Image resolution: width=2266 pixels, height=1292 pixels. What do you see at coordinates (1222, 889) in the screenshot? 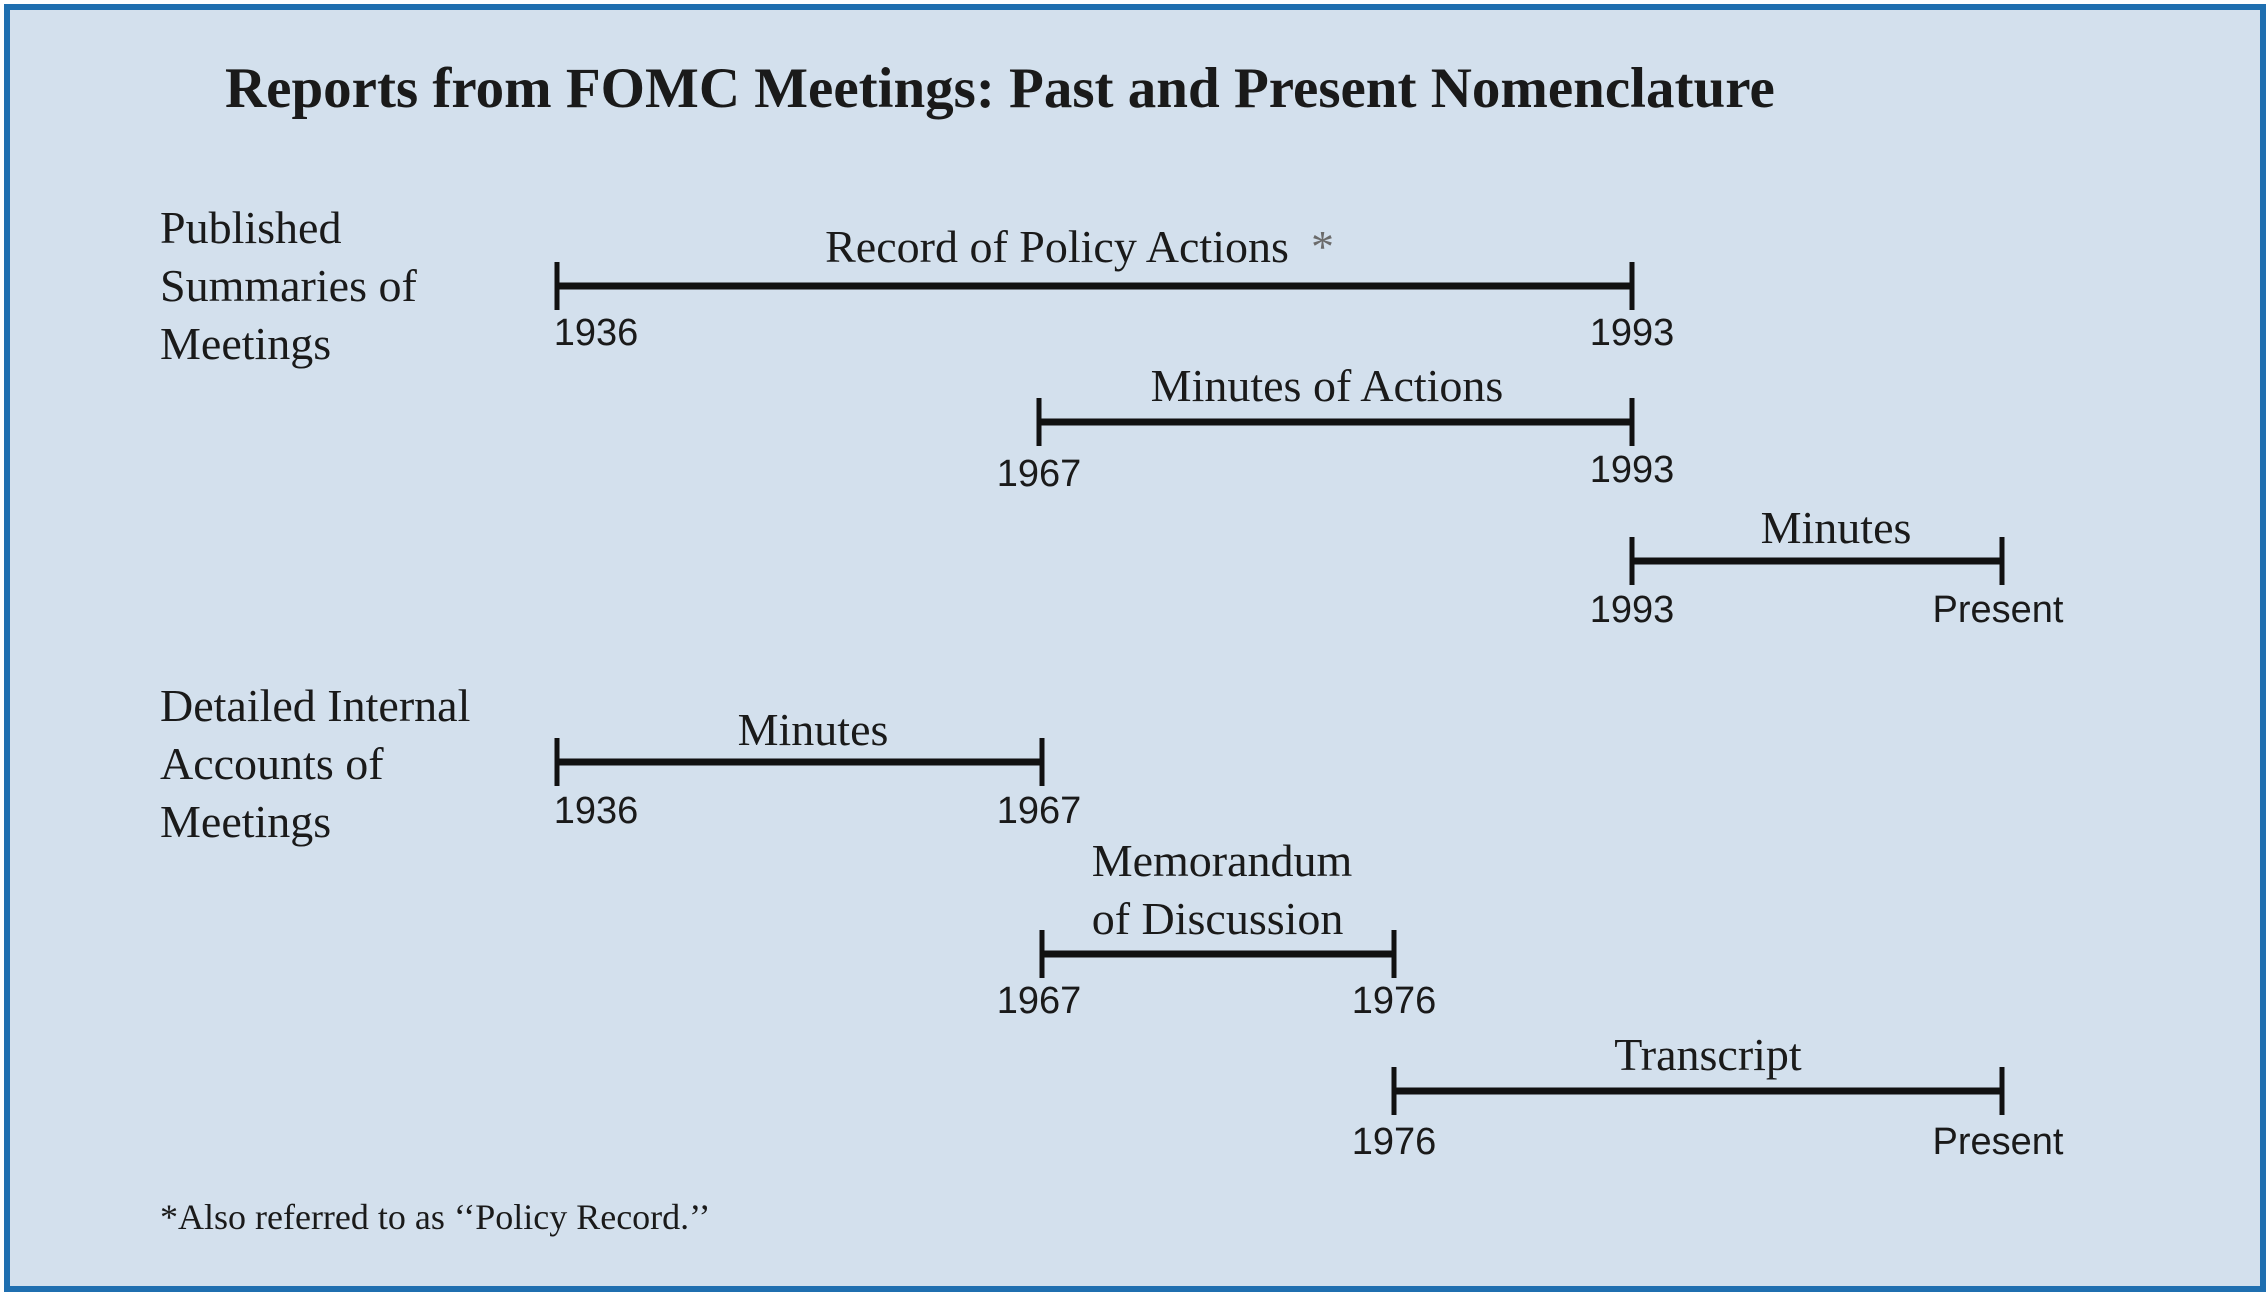
I see `timeline-label: Memorandum of Discussion` at bounding box center [1222, 889].